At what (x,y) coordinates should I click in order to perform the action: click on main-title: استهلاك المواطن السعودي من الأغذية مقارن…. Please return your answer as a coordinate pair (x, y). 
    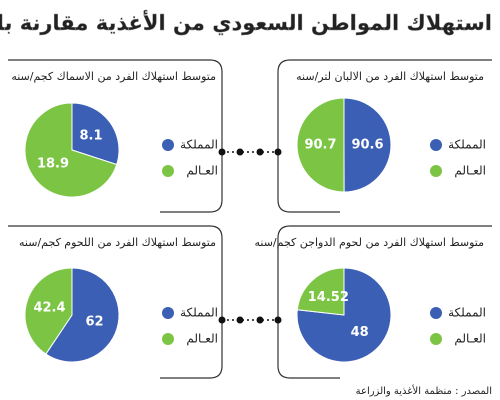
    Looking at the image, I should click on (246, 22).